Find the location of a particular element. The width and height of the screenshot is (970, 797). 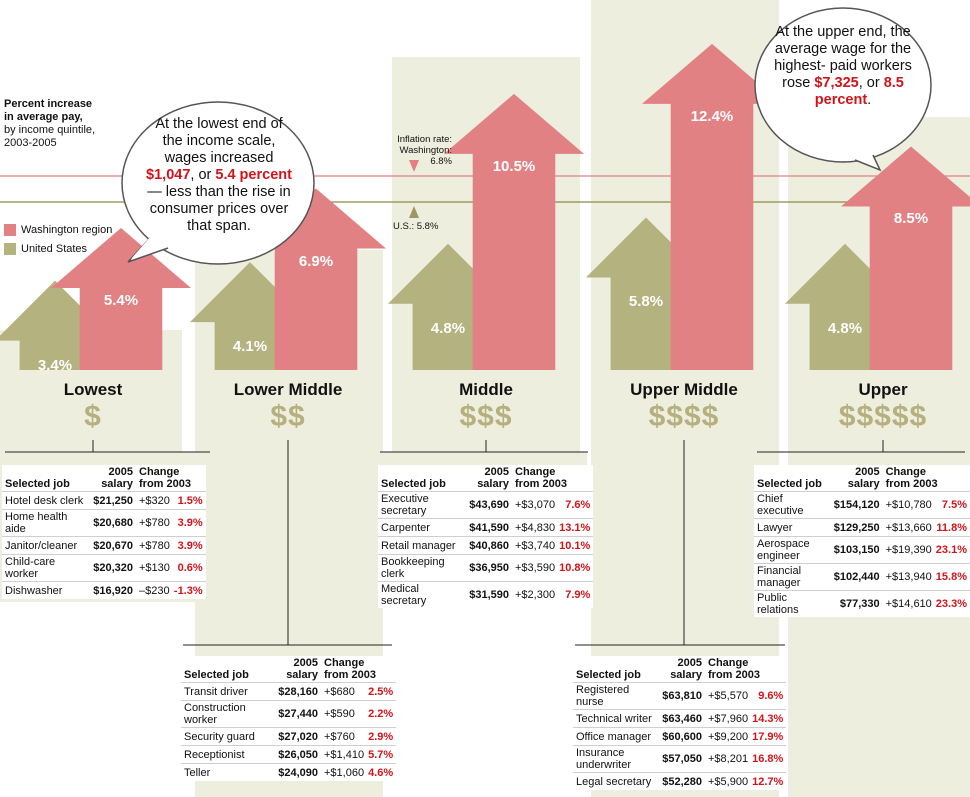

table-row: Office manager $60,600 +$9,200 17.9% is located at coordinates (680, 736).